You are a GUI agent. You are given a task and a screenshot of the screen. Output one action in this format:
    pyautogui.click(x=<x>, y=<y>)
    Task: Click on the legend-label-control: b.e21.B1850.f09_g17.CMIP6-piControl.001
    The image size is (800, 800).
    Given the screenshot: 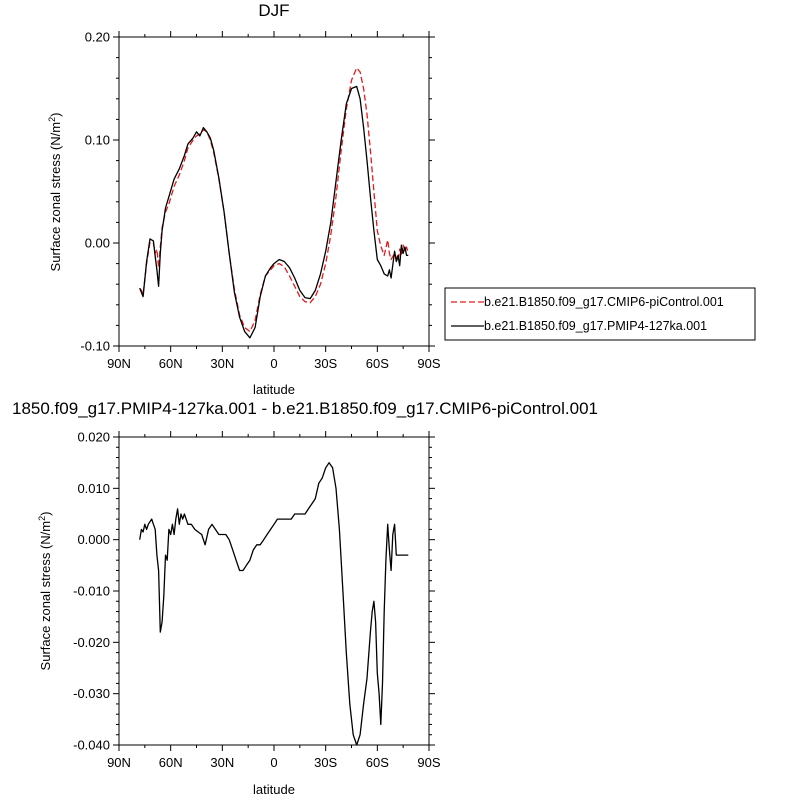 What is the action you would take?
    pyautogui.click(x=604, y=302)
    